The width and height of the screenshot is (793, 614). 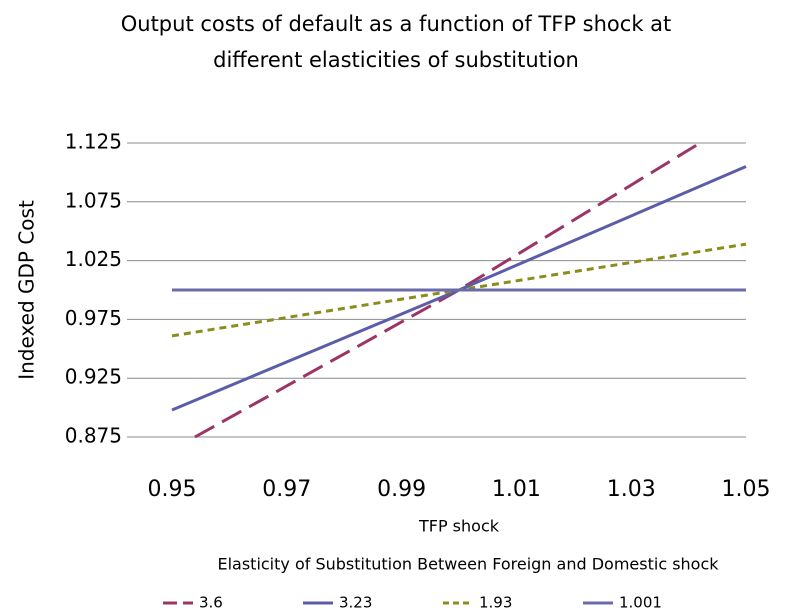 What do you see at coordinates (355, 603) in the screenshot?
I see `legend-label: 3.23` at bounding box center [355, 603].